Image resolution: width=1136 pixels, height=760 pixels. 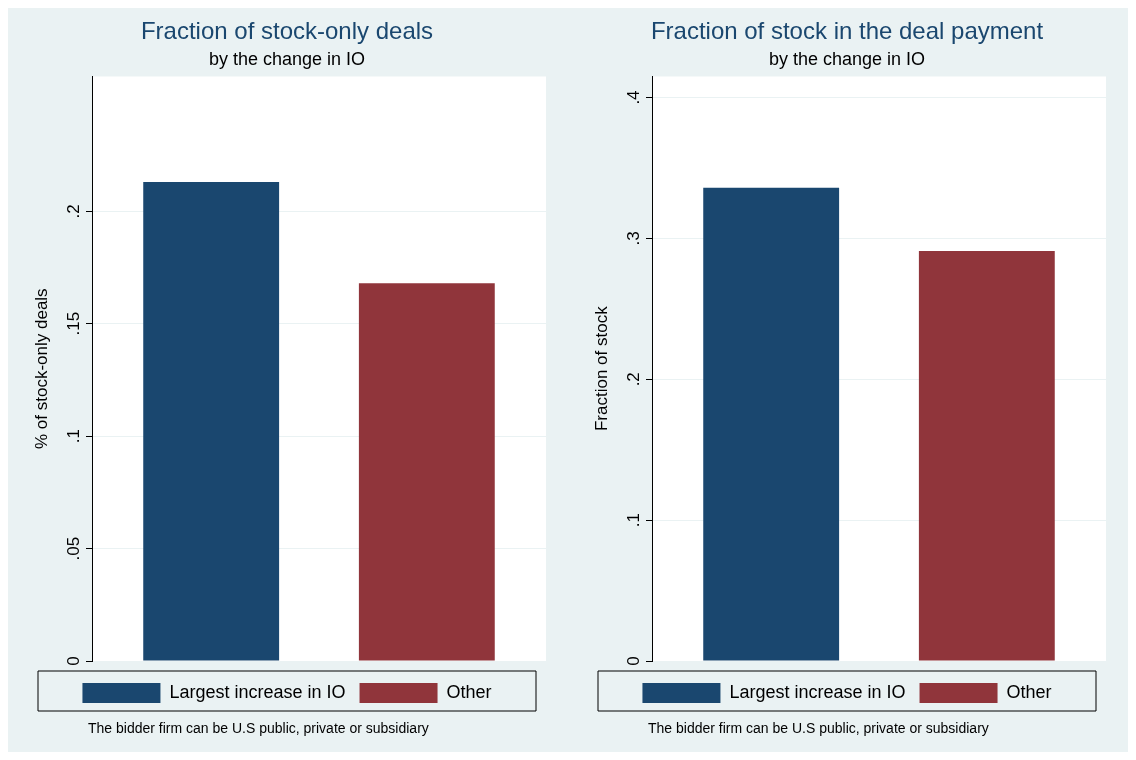 I want to click on y-axis-title: Fraction of stock, so click(x=601, y=368).